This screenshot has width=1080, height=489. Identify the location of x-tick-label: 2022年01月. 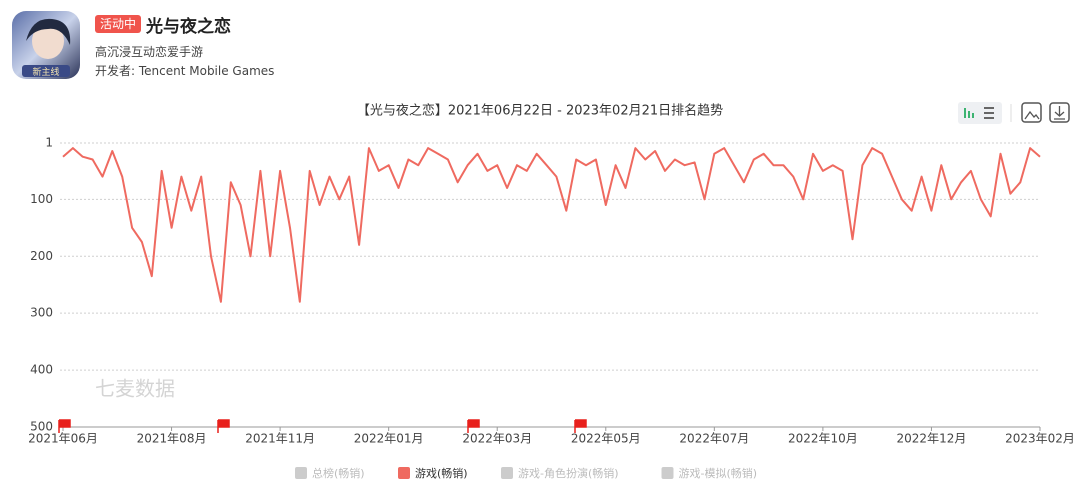
(389, 439).